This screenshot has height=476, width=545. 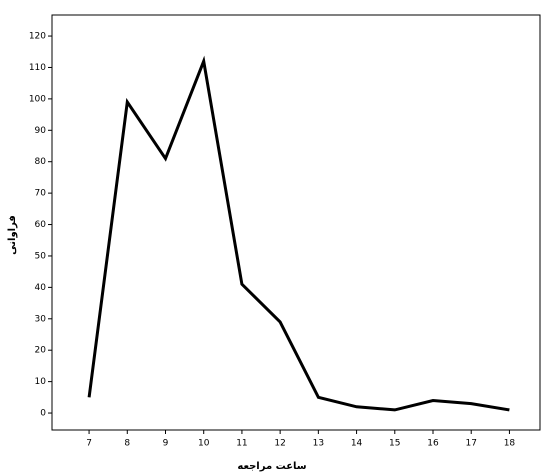 What do you see at coordinates (41, 225) in the screenshot?
I see `y-tick-label: 60` at bounding box center [41, 225].